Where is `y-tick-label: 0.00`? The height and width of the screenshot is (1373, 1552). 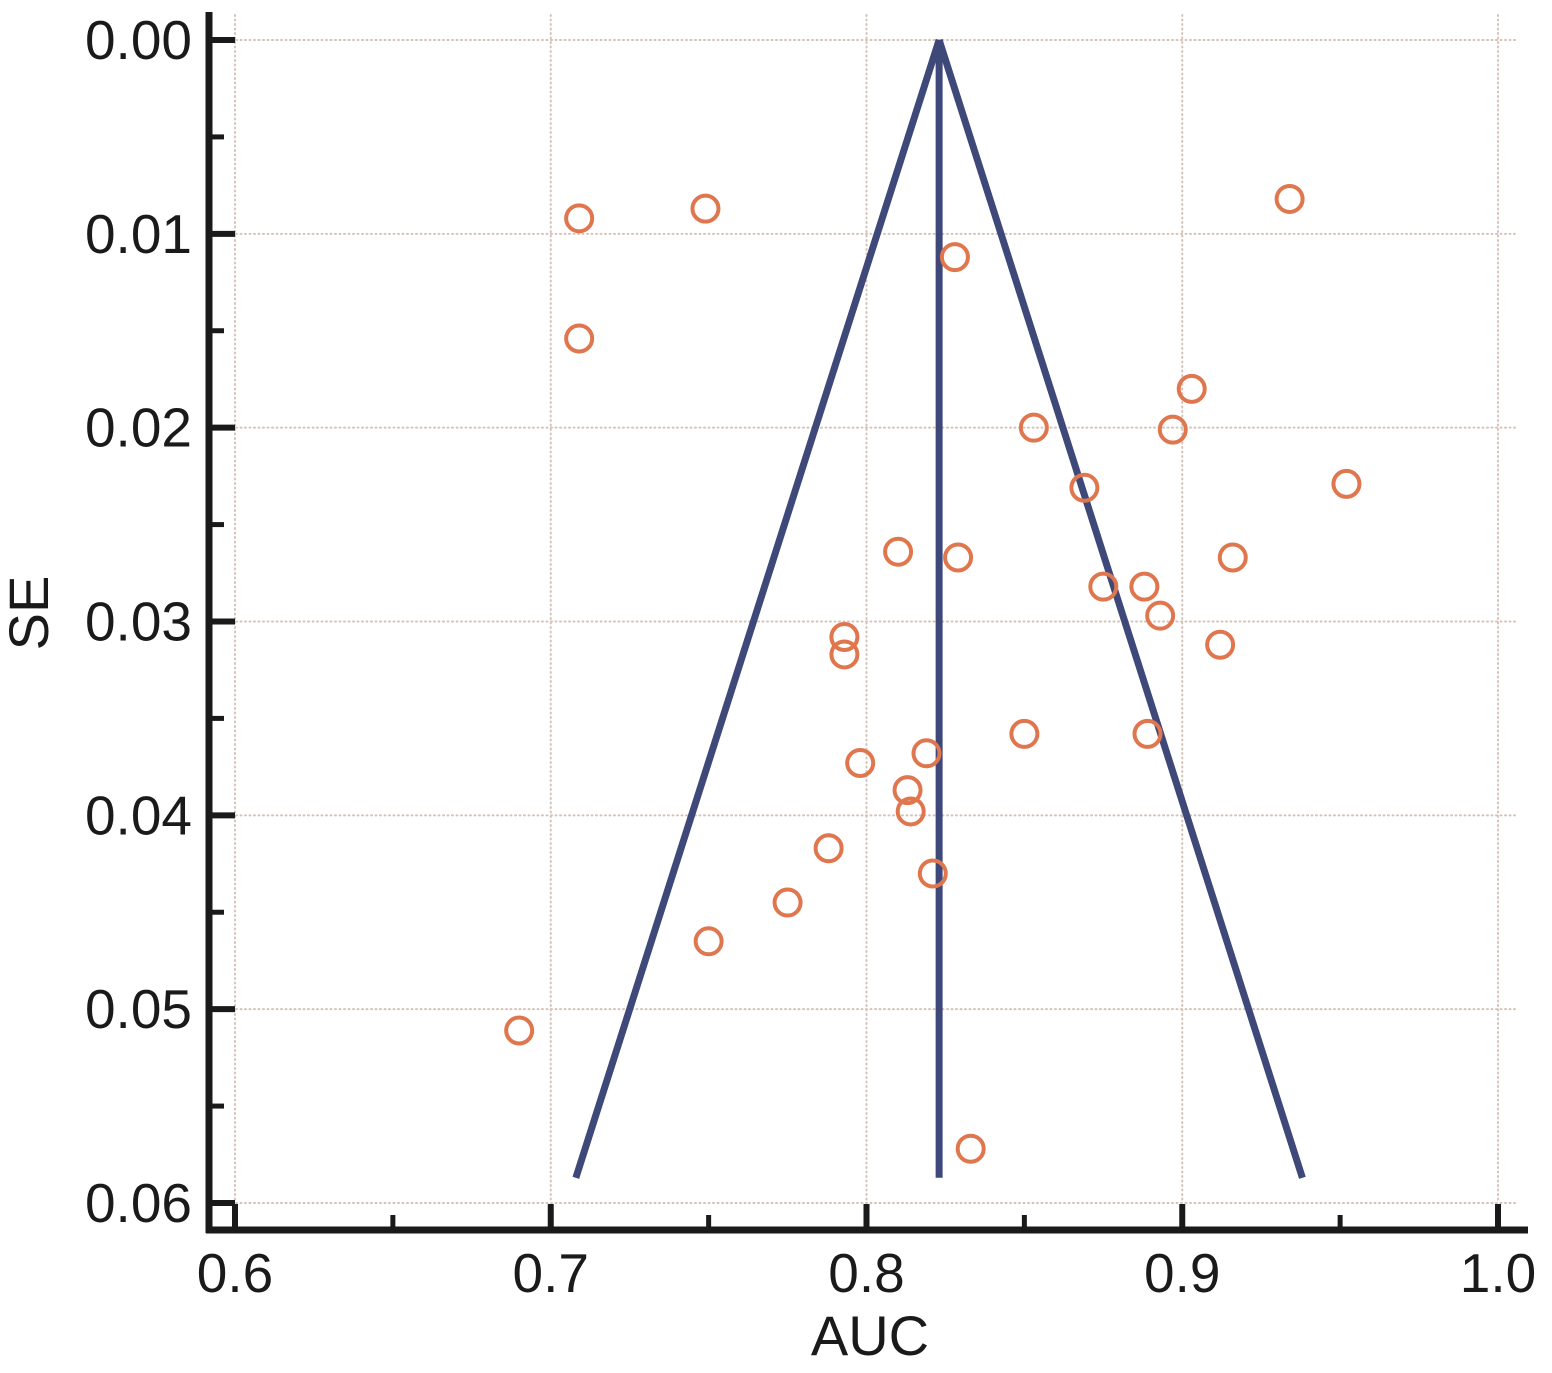
y-tick-label: 0.00 is located at coordinates (138, 40).